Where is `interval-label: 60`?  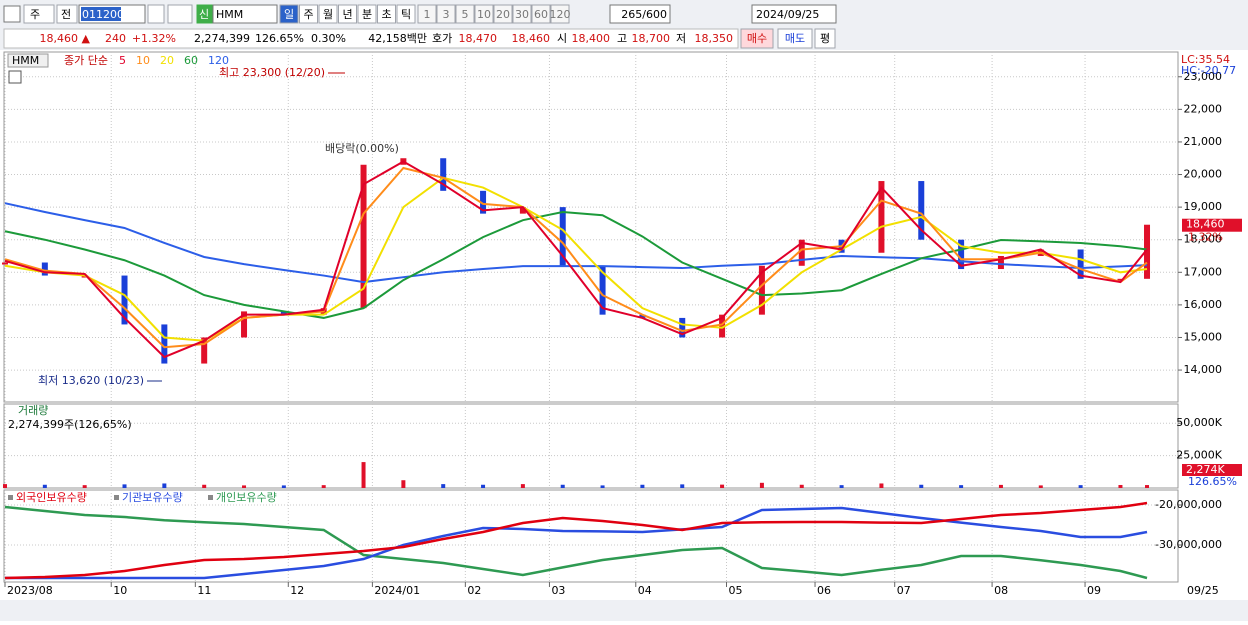
interval-label: 60 is located at coordinates (541, 14).